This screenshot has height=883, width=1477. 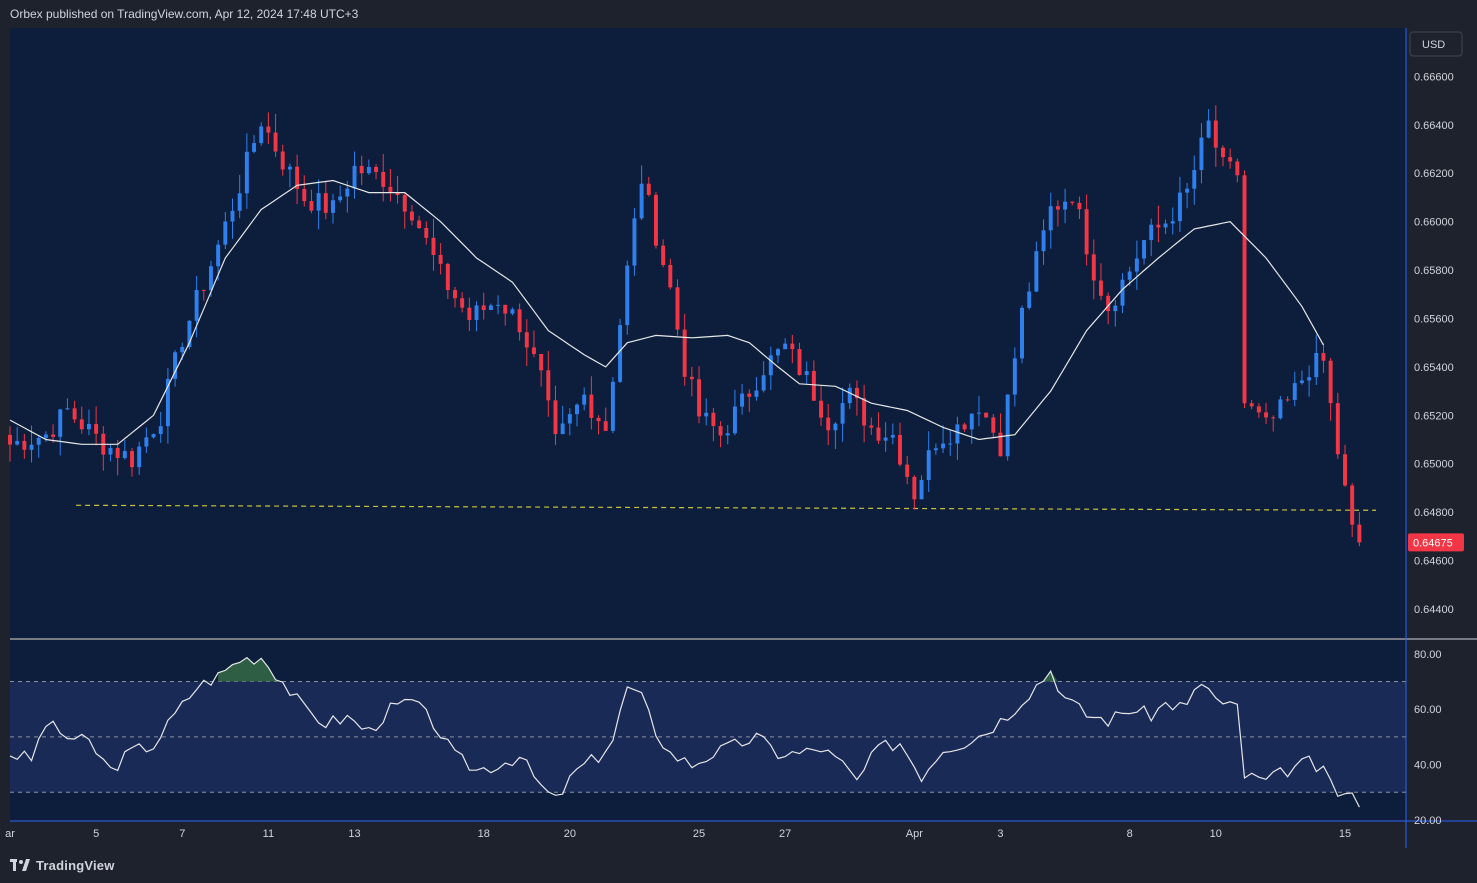 I want to click on date-axis: ar 5 7 11 13 18 20 25 27 Apr 3 8 10 15, so click(x=678, y=834).